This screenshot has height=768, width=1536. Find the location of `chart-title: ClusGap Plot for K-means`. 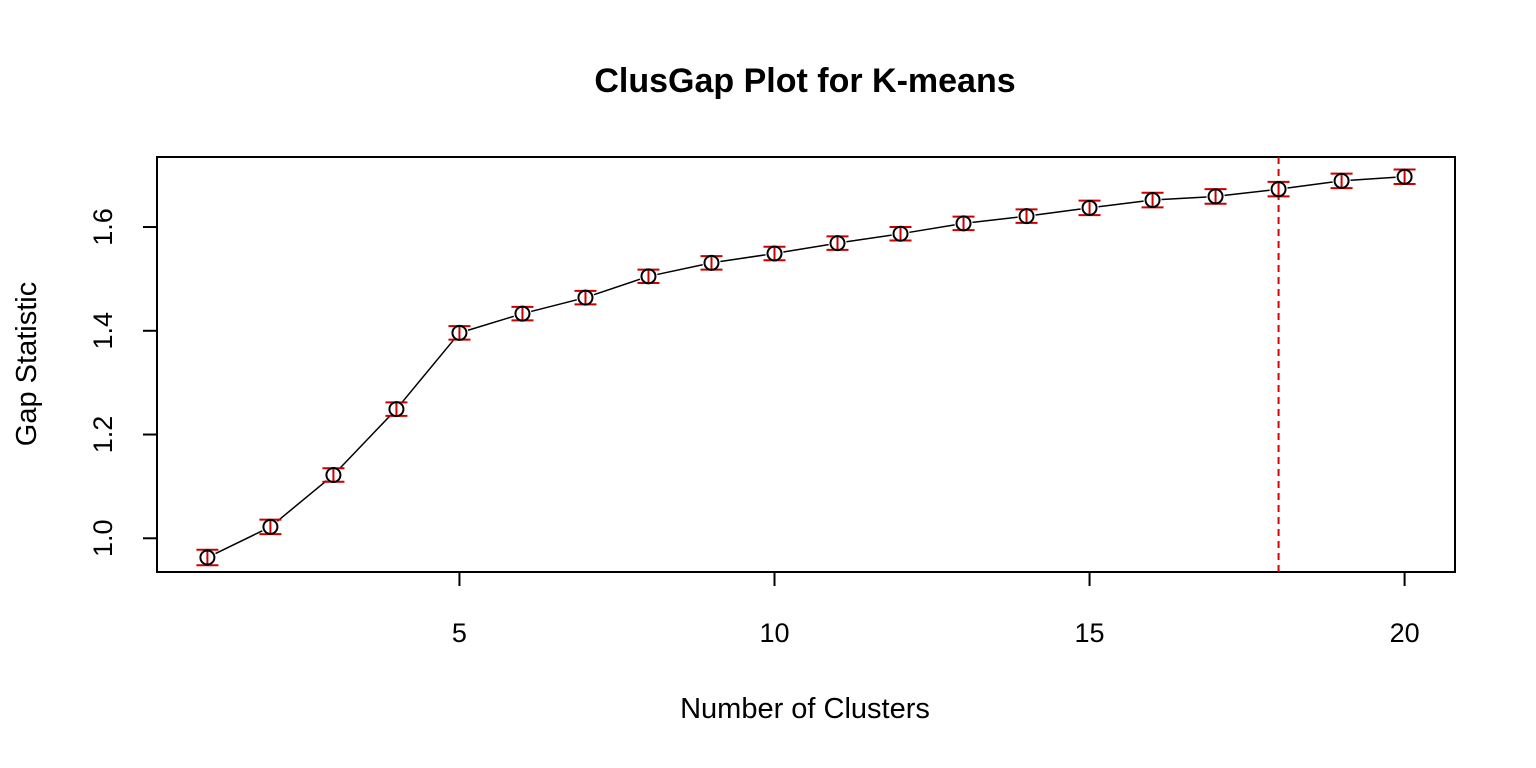

chart-title: ClusGap Plot for K-means is located at coordinates (804, 81).